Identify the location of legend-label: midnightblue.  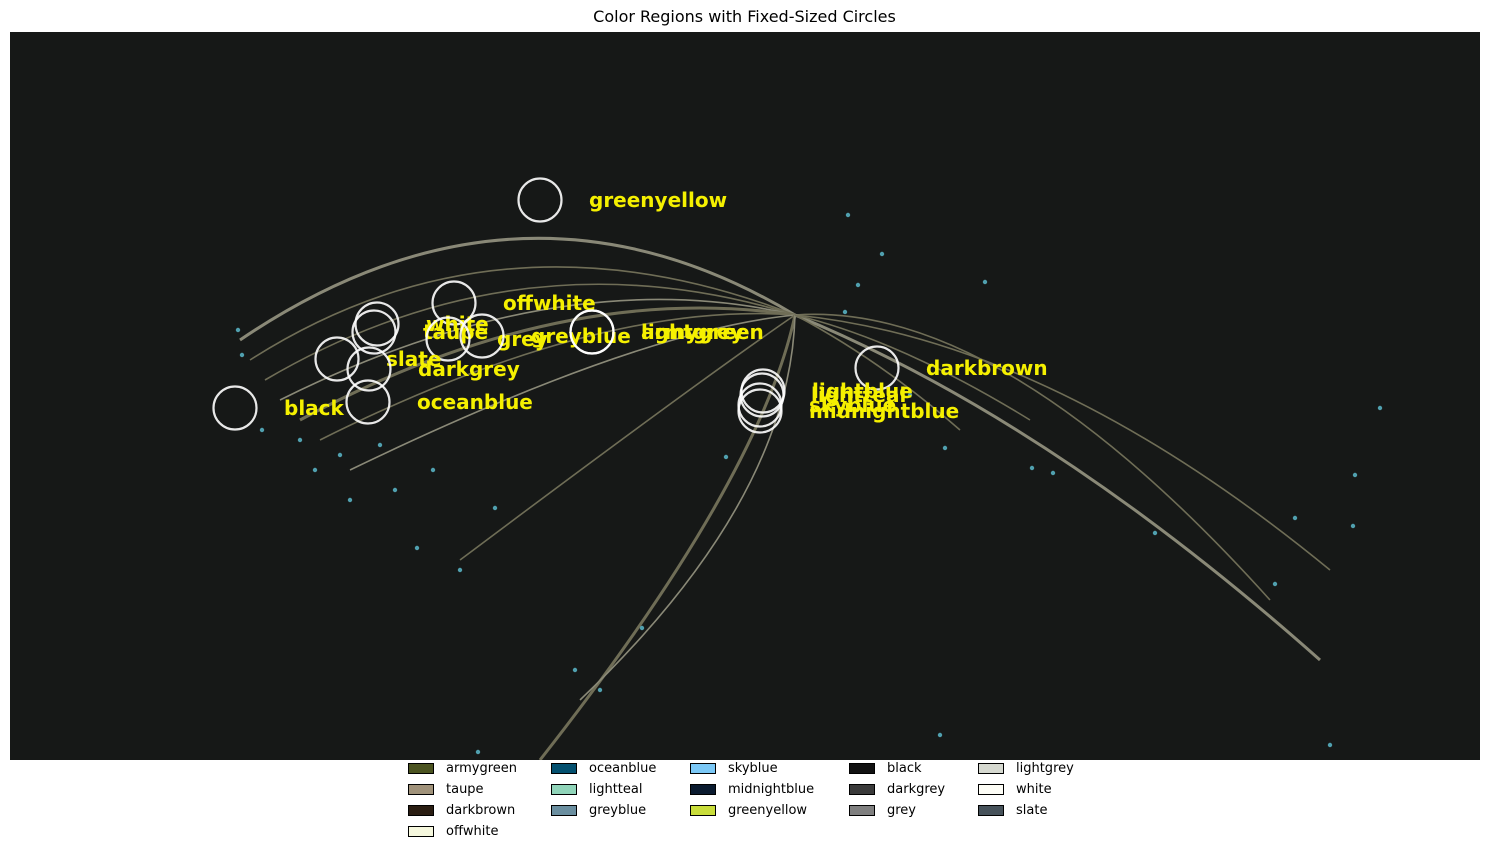
(771, 789).